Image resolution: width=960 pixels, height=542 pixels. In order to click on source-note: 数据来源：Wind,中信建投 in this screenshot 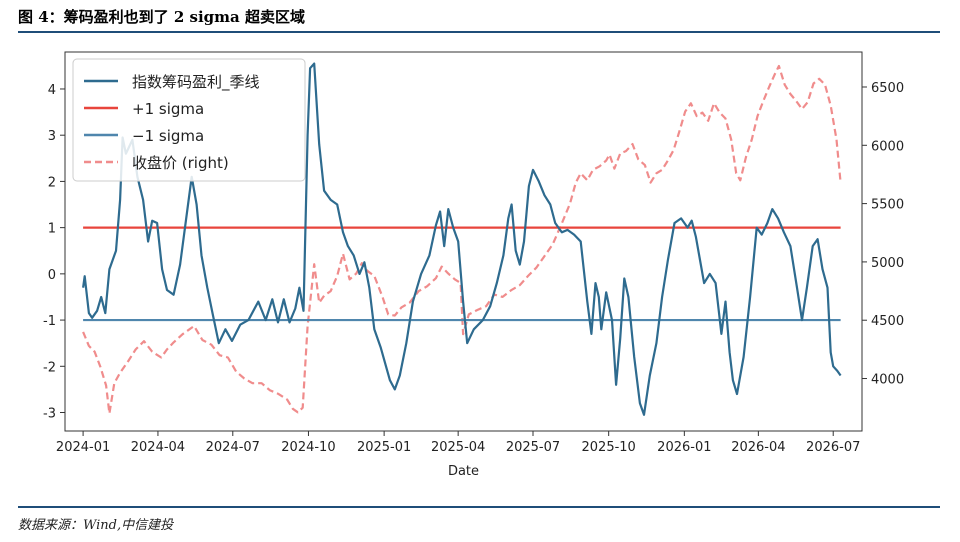, I will do `click(96, 525)`.